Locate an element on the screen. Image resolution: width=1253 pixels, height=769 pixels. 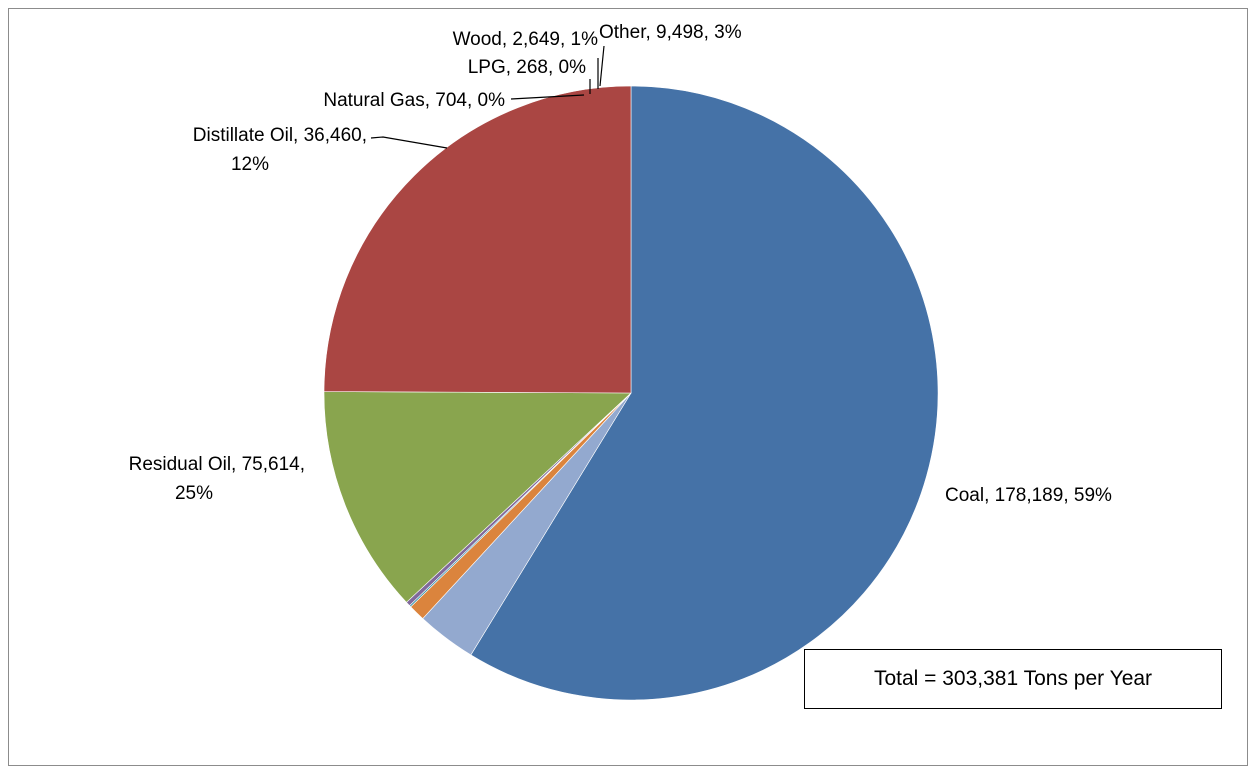
leader-line-natural-gas is located at coordinates (547, 97).